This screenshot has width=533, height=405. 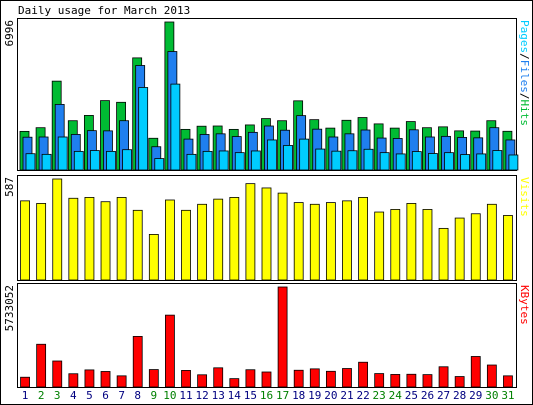 What do you see at coordinates (154, 395) in the screenshot?
I see `x-tick-day-9: 9` at bounding box center [154, 395].